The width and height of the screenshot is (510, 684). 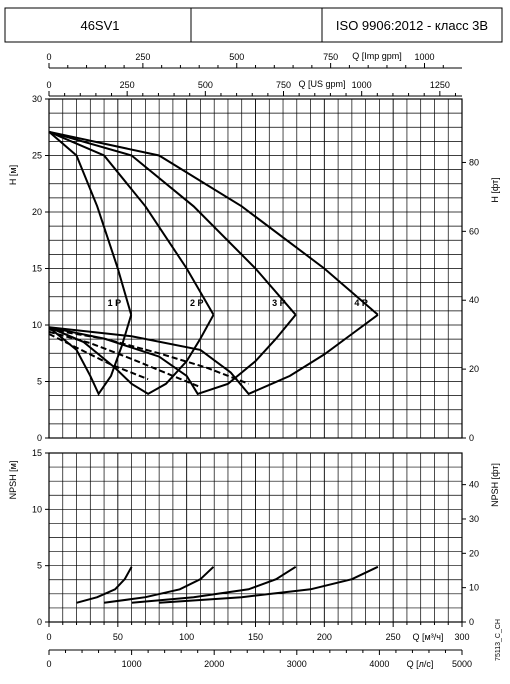 What do you see at coordinates (498, 640) in the screenshot?
I see `doc-code: 75113_C_CH` at bounding box center [498, 640].